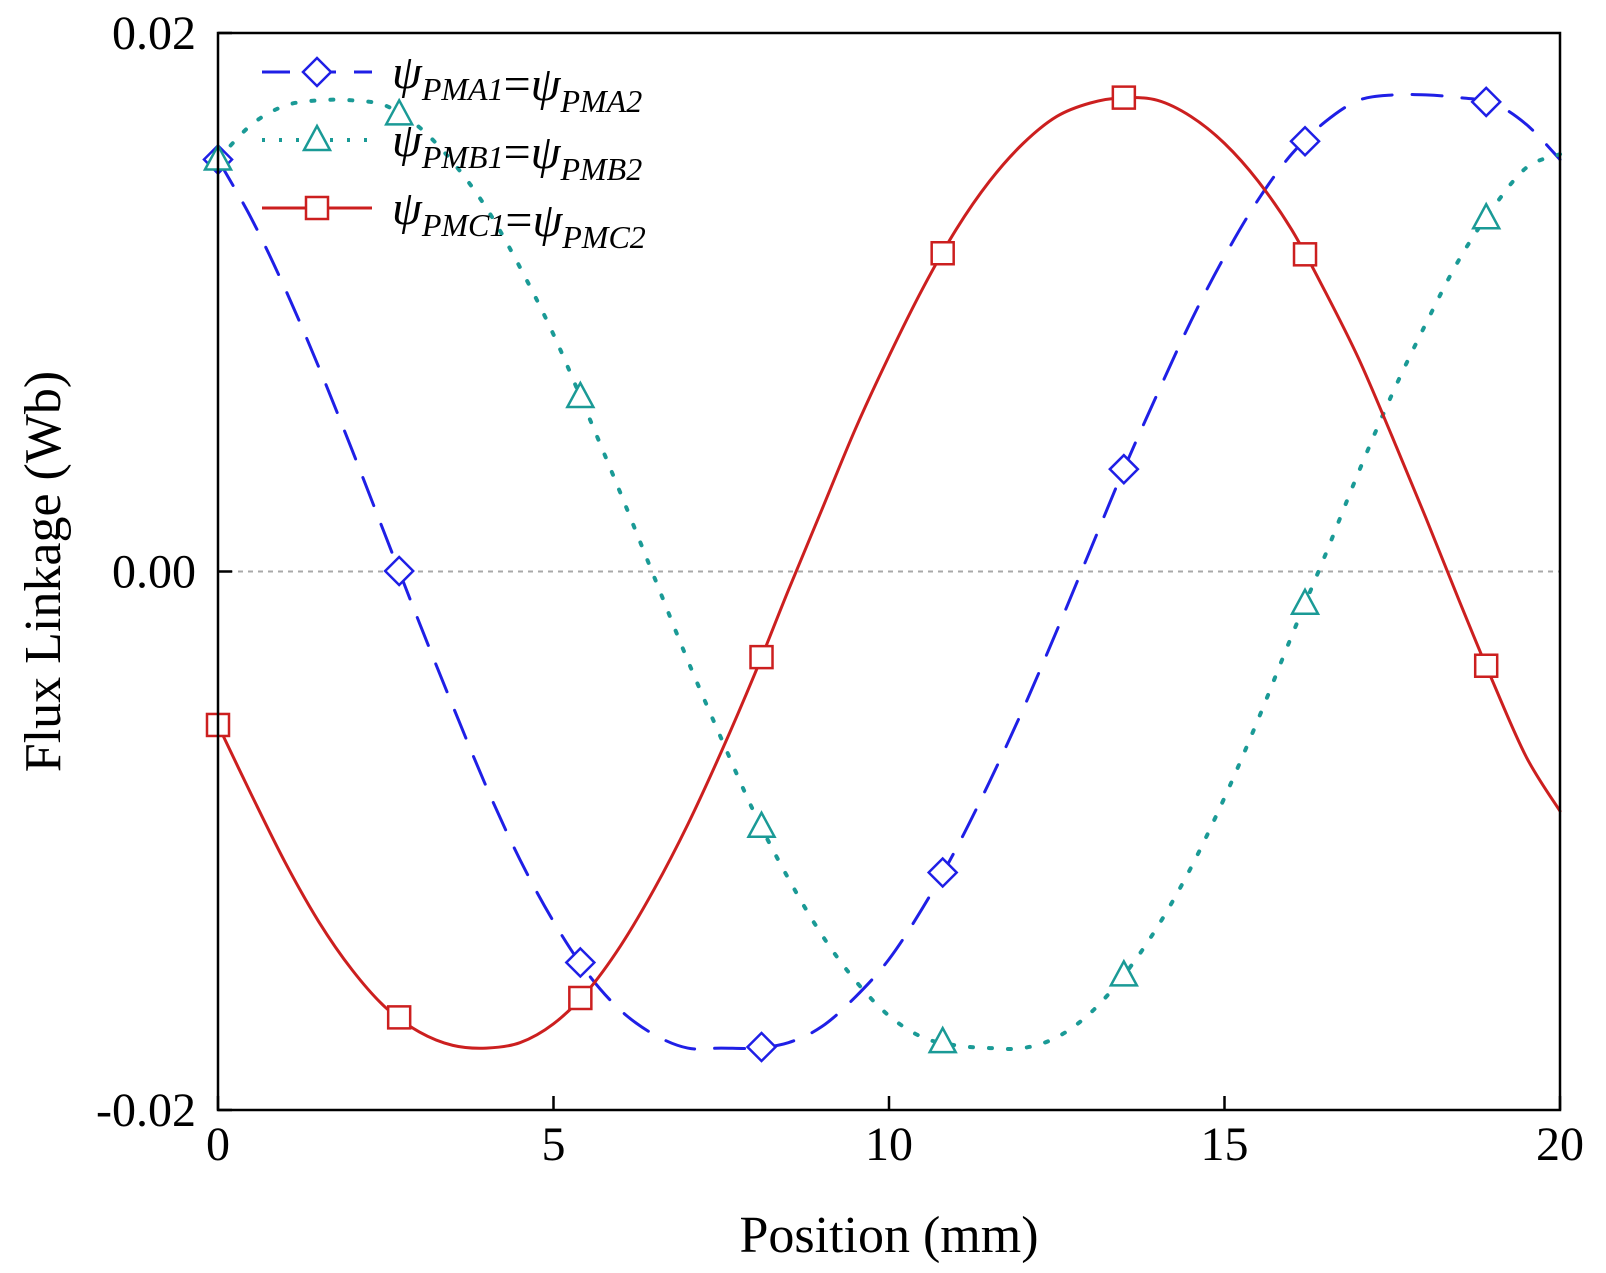 The image size is (1606, 1273). I want to click on legend-label: ψPMA1=ψPMA2, so click(517, 82).